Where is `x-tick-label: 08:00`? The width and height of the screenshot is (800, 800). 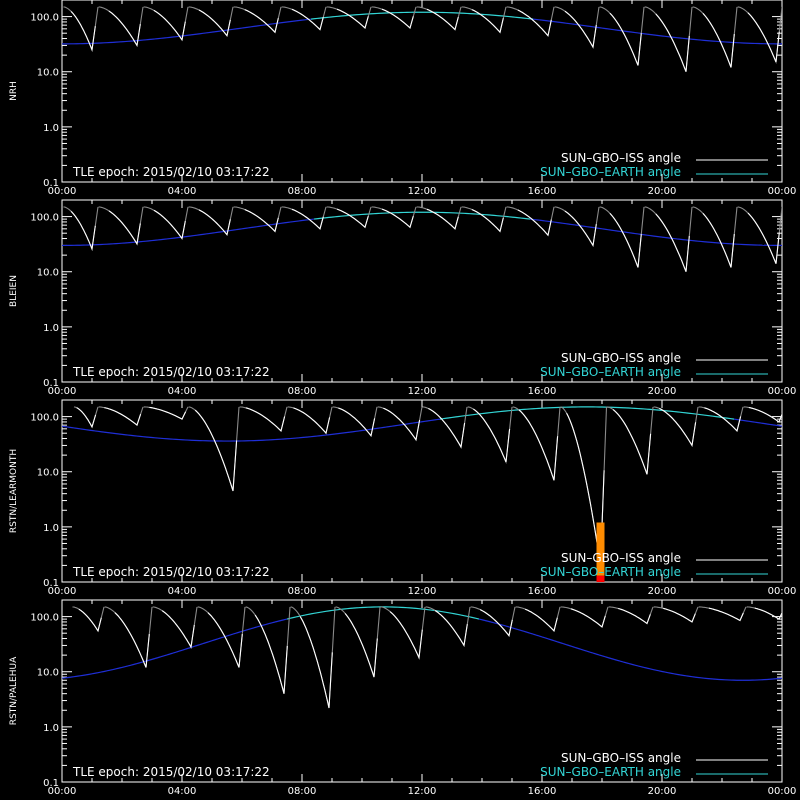 x-tick-label: 08:00 is located at coordinates (302, 391).